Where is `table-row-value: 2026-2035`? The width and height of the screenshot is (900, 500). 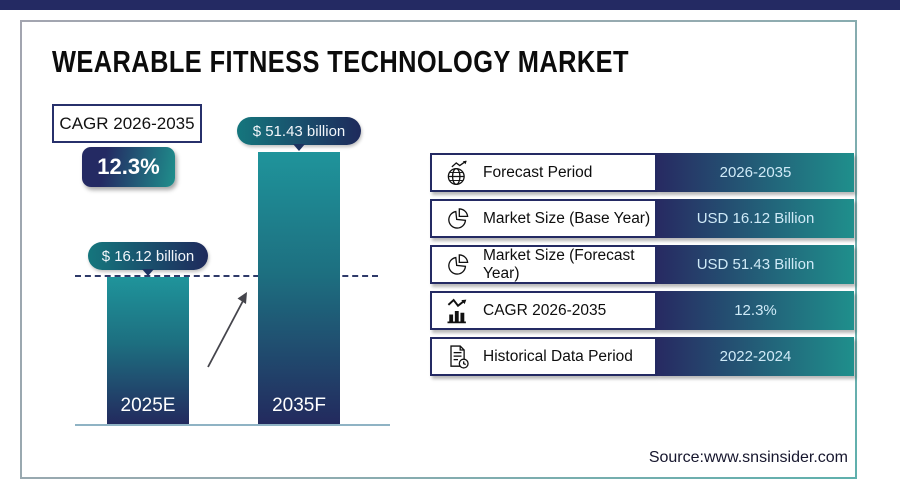
table-row-value: 2026-2035 is located at coordinates (755, 172).